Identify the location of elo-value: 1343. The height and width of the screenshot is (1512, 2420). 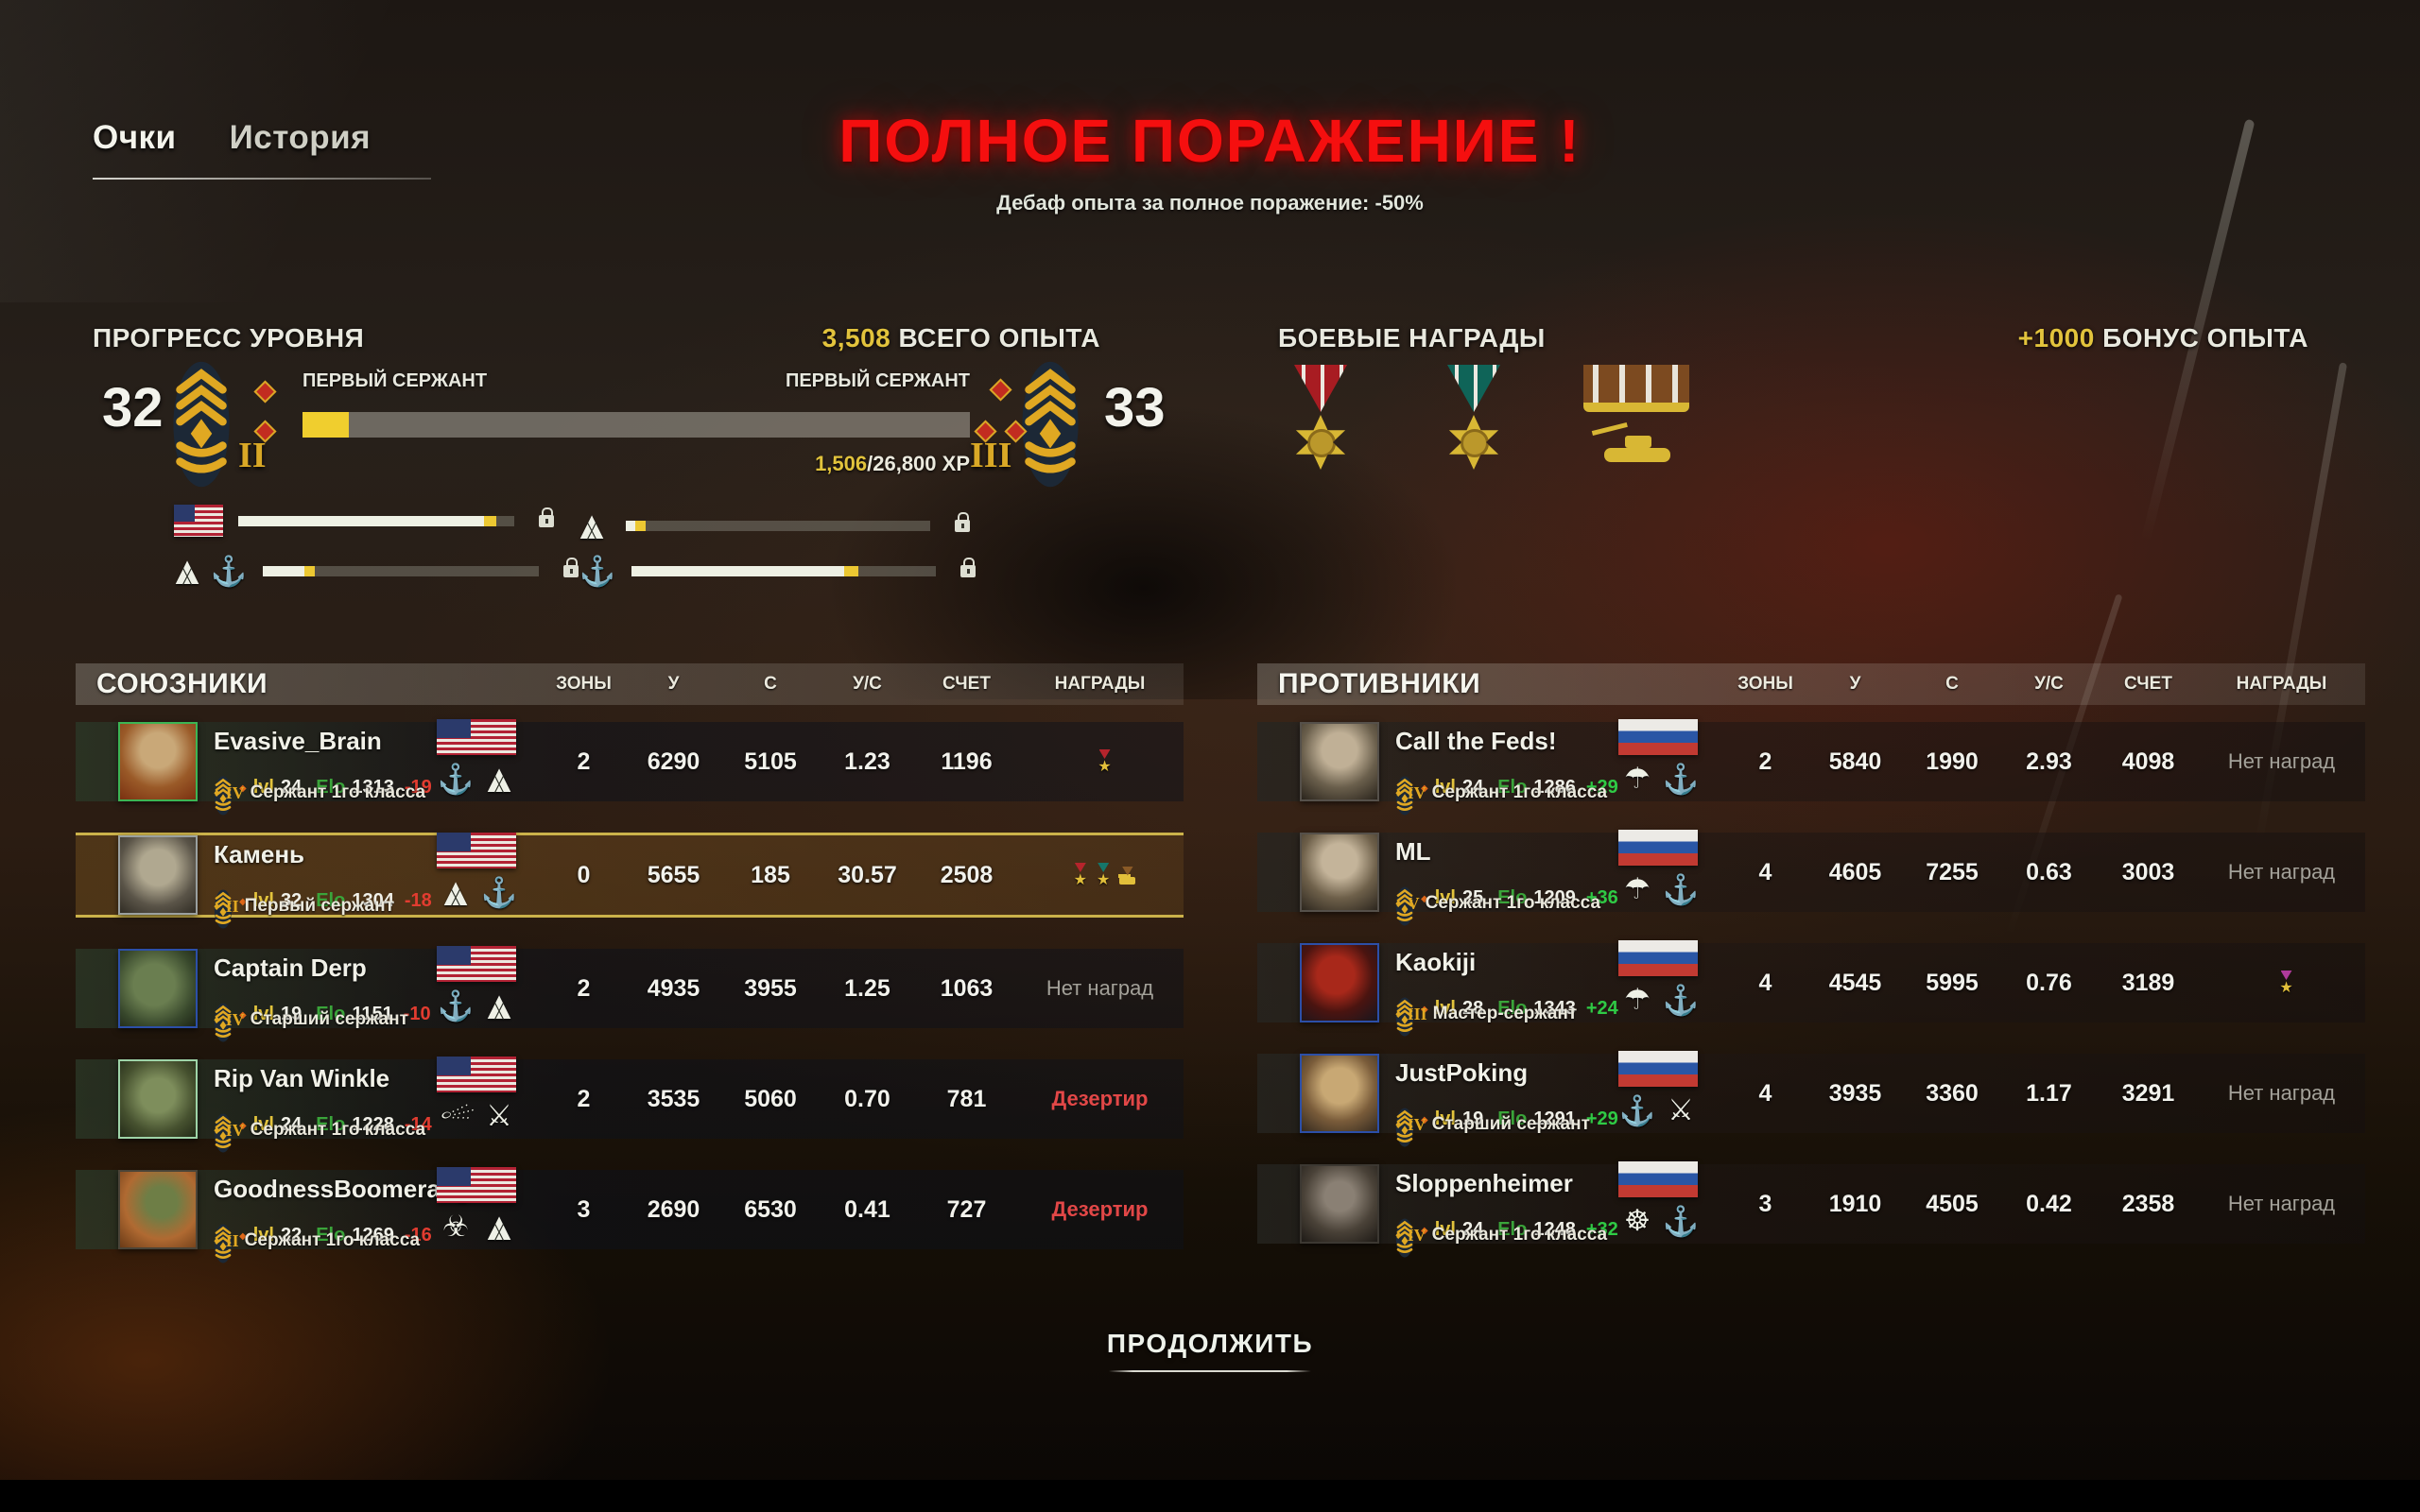
(1554, 1008).